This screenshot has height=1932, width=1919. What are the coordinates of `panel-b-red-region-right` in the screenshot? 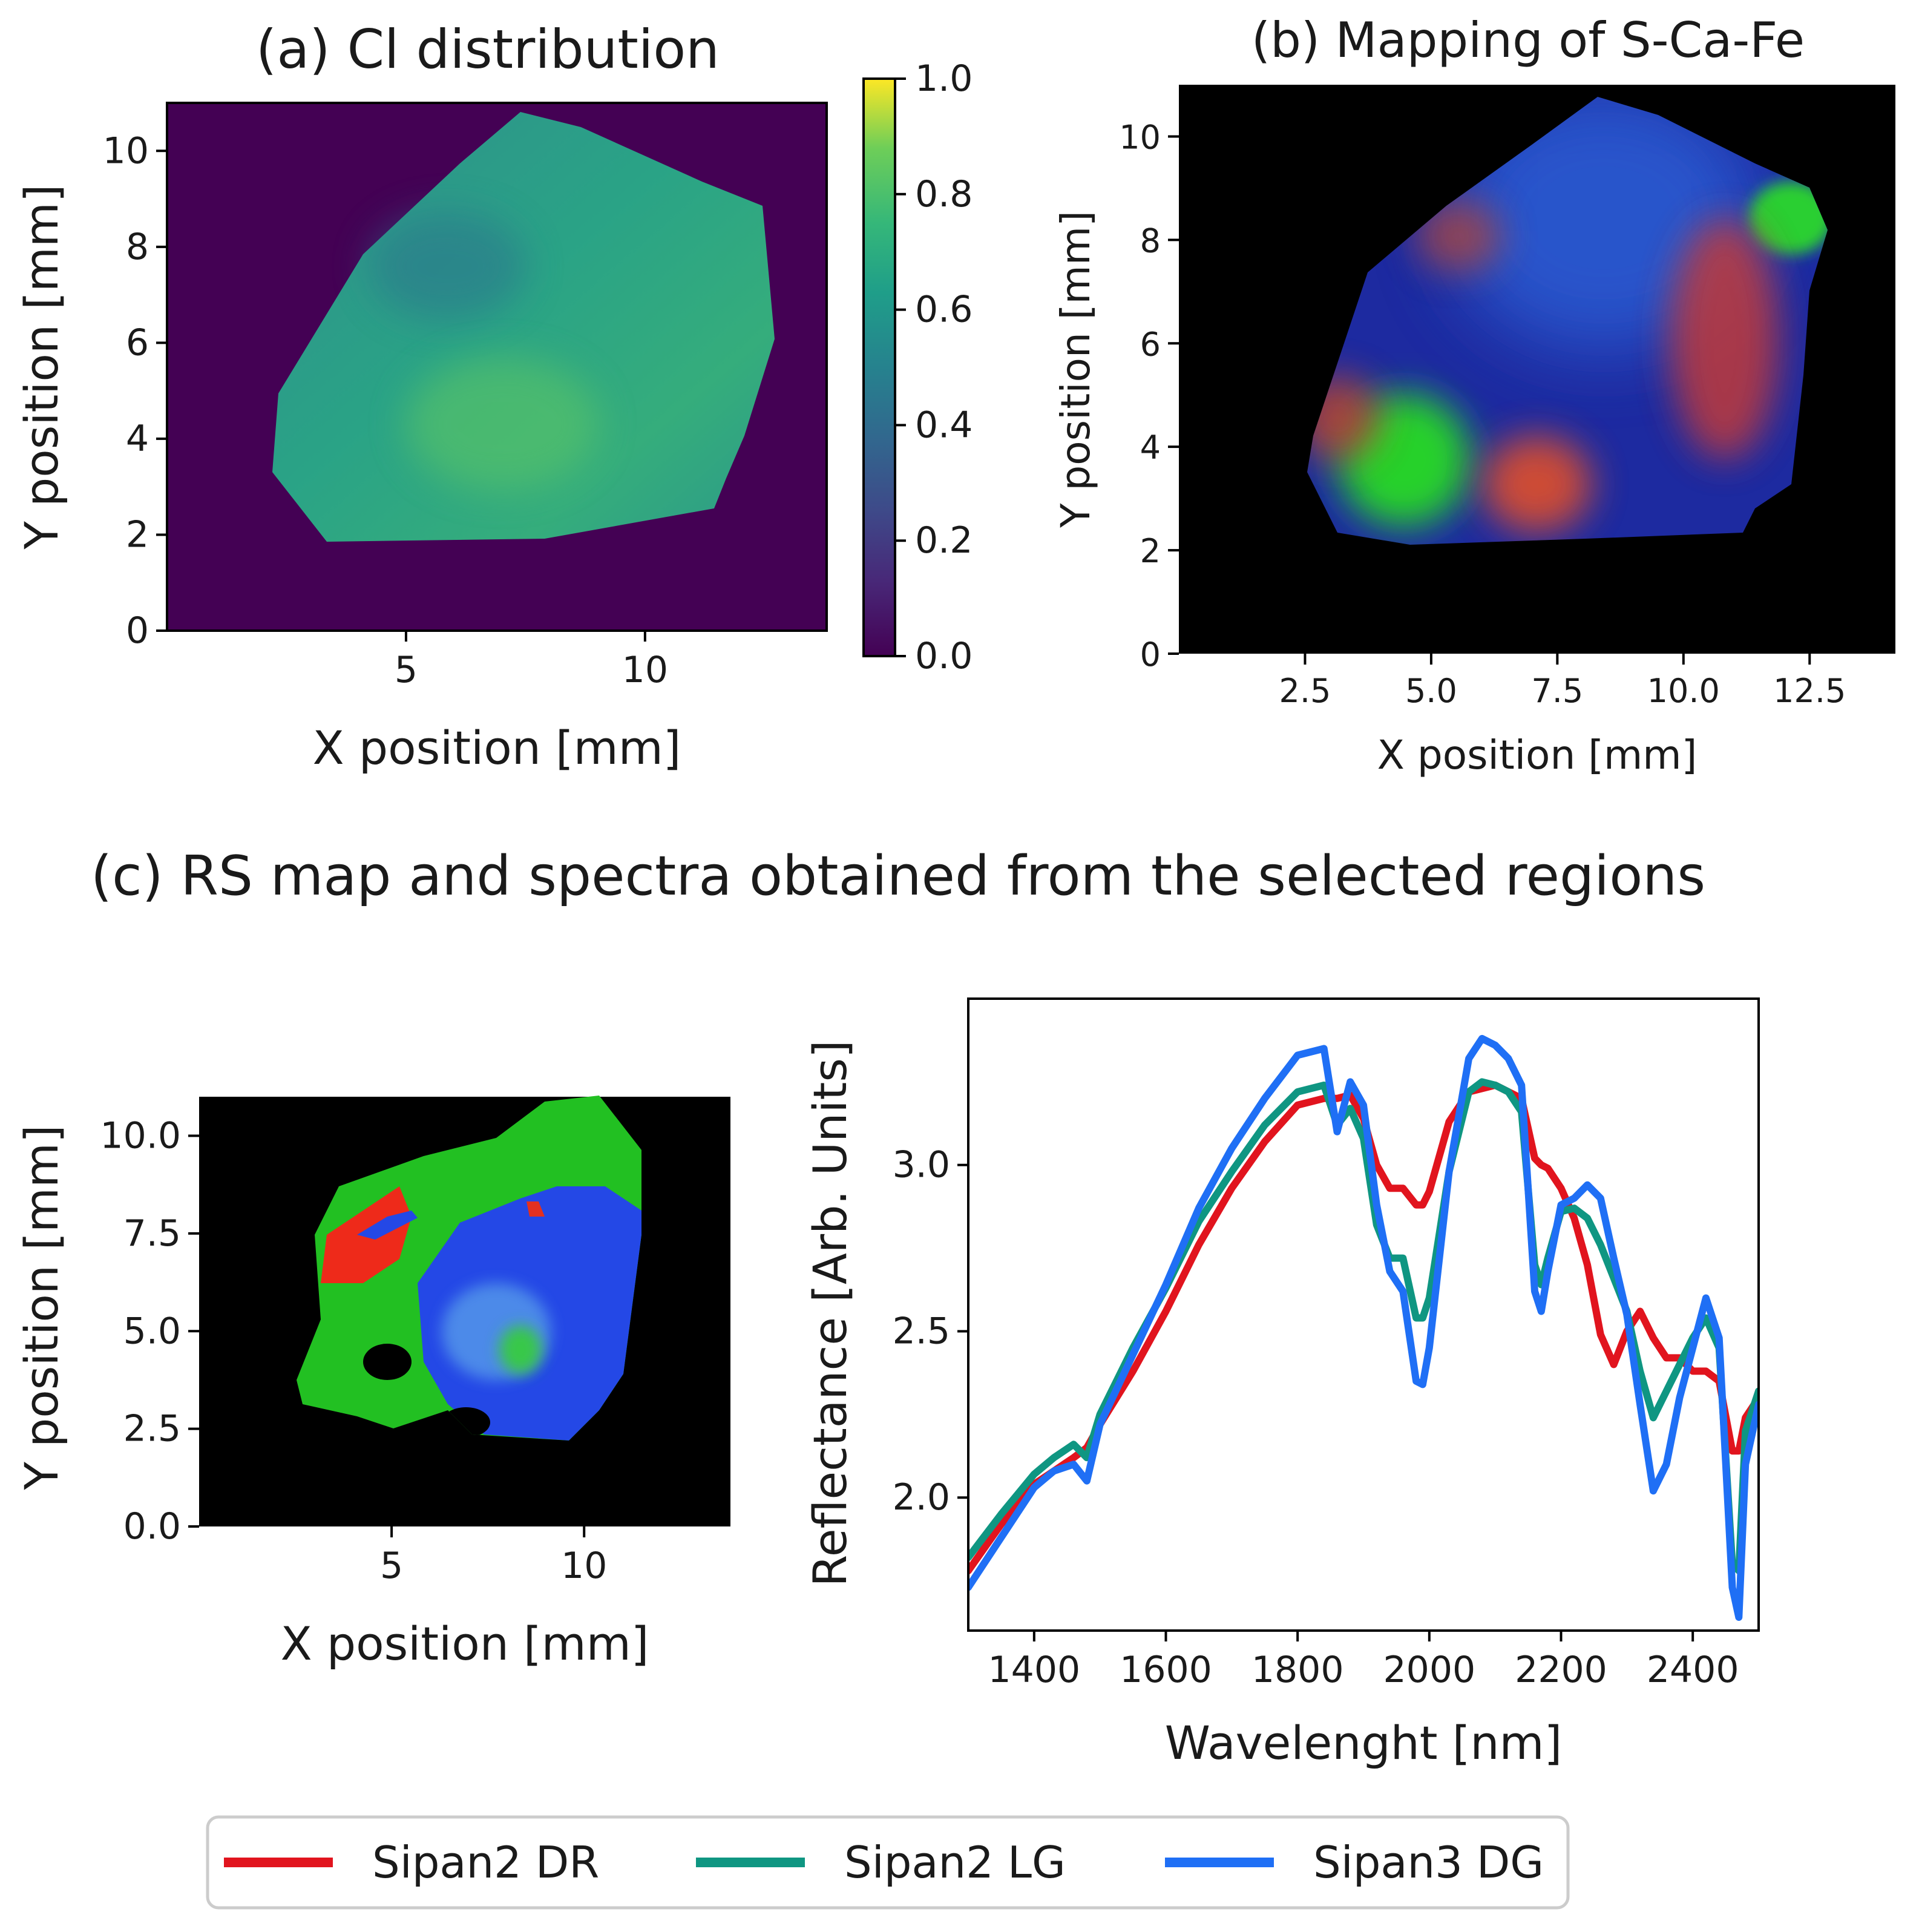 It's located at (1724, 339).